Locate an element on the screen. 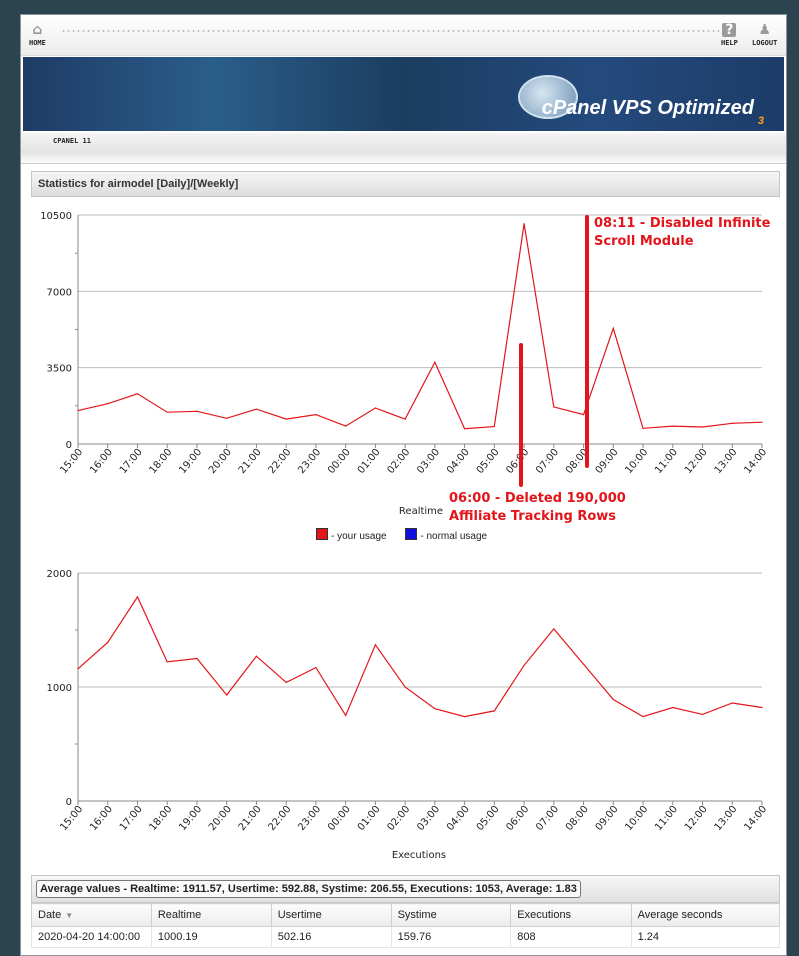 The height and width of the screenshot is (956, 799). table-cell: 502.16 is located at coordinates (331, 937).